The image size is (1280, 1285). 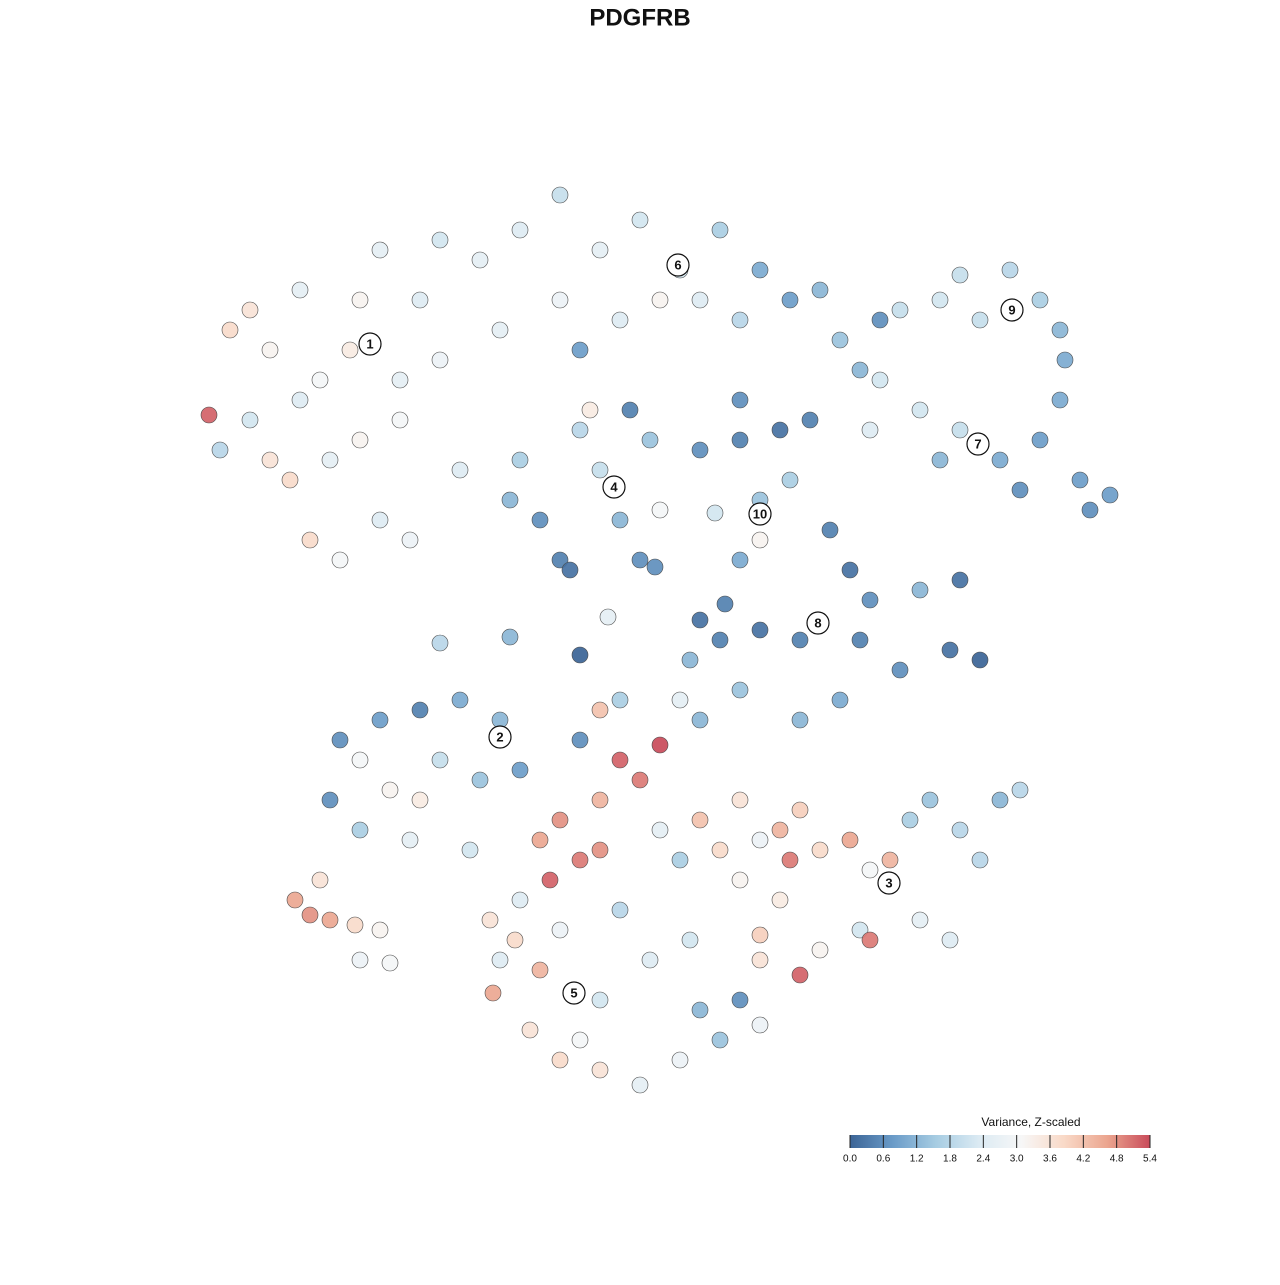 I want to click on cluster-label: 2, so click(x=499, y=736).